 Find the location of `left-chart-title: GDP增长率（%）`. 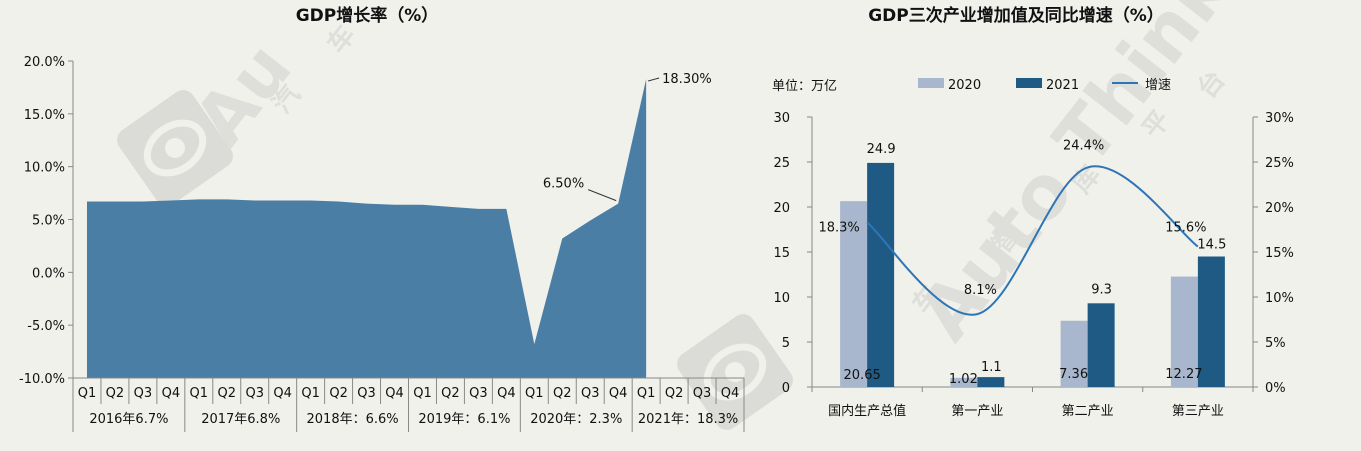

left-chart-title: GDP增长率（%） is located at coordinates (367, 15).